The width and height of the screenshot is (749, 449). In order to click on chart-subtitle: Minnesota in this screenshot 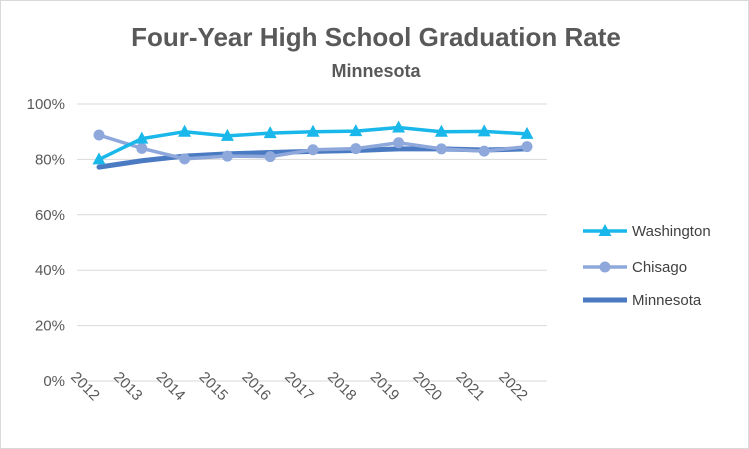, I will do `click(376, 71)`.